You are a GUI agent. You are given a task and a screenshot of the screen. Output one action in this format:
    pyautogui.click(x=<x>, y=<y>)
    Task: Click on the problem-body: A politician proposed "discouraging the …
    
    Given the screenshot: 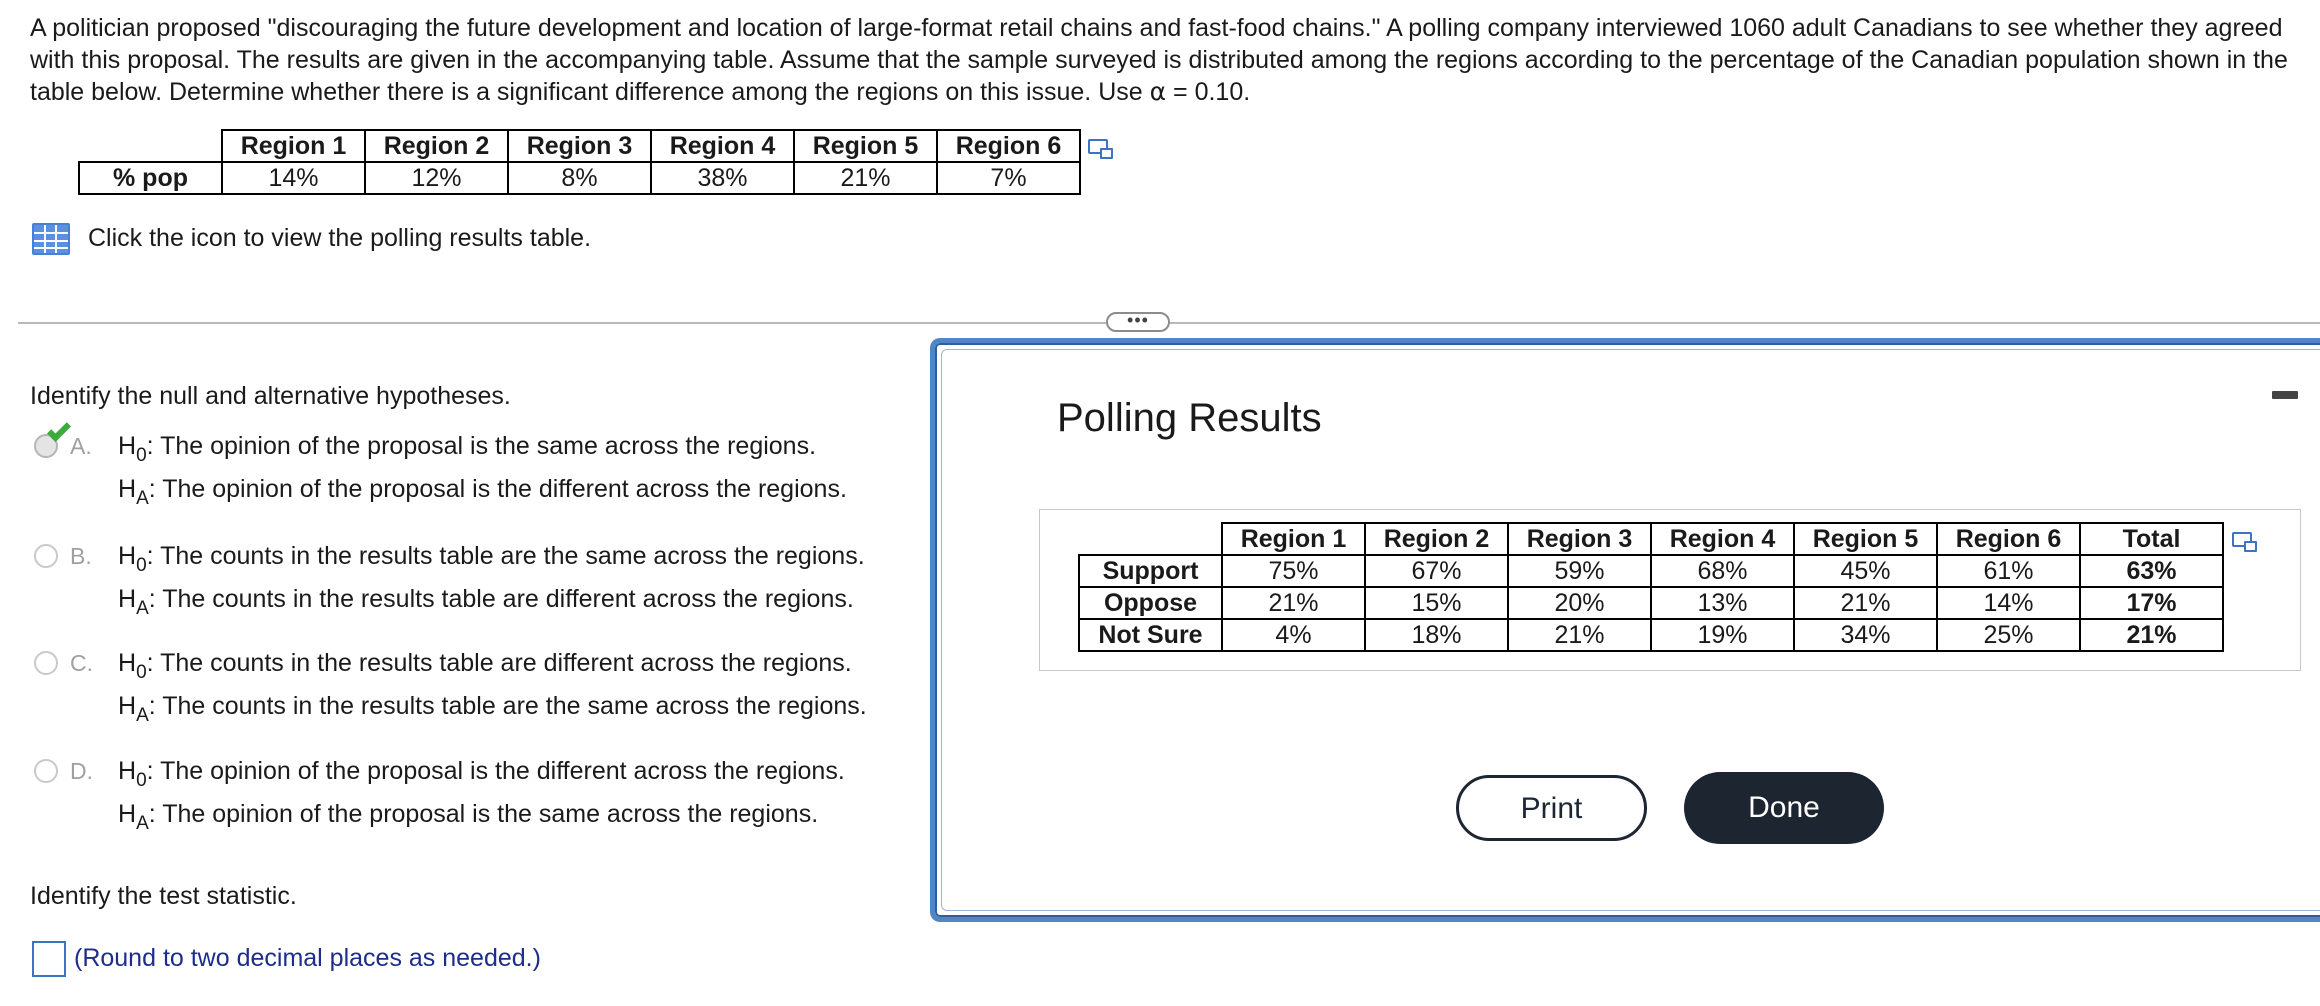 What is the action you would take?
    pyautogui.click(x=1159, y=60)
    